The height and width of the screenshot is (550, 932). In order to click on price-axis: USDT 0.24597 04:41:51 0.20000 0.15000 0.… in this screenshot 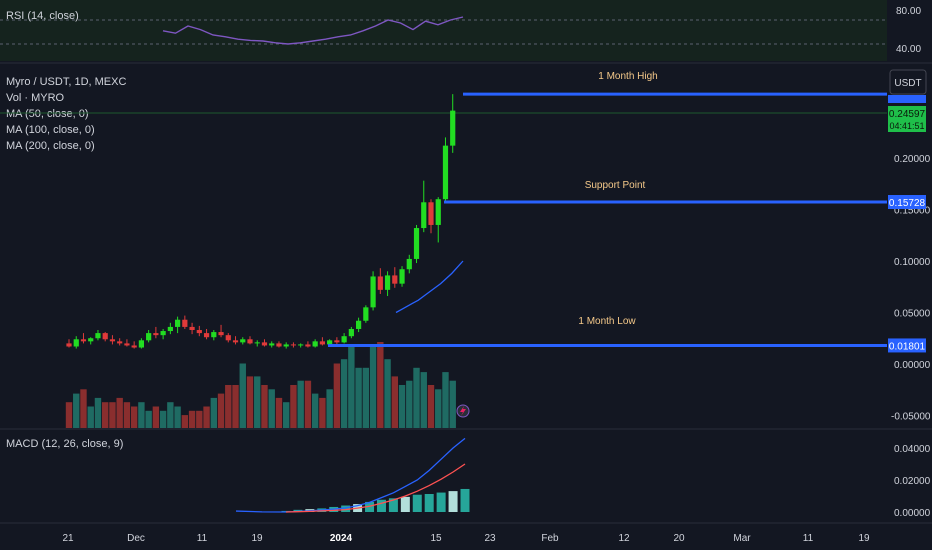, I will do `click(909, 246)`.